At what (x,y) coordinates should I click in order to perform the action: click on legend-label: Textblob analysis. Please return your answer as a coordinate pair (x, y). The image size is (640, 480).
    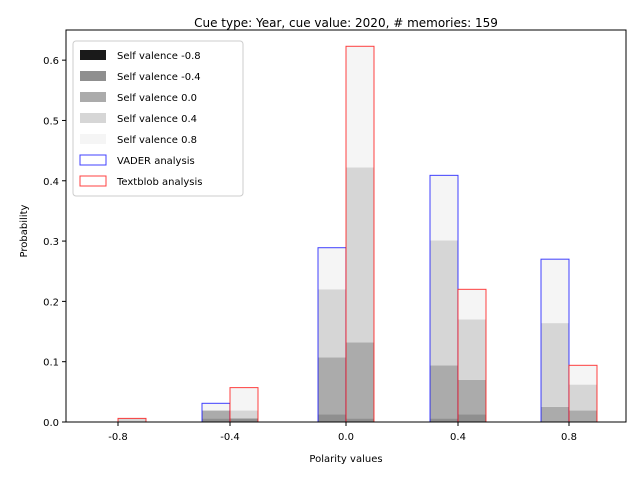
    Looking at the image, I should click on (159, 182).